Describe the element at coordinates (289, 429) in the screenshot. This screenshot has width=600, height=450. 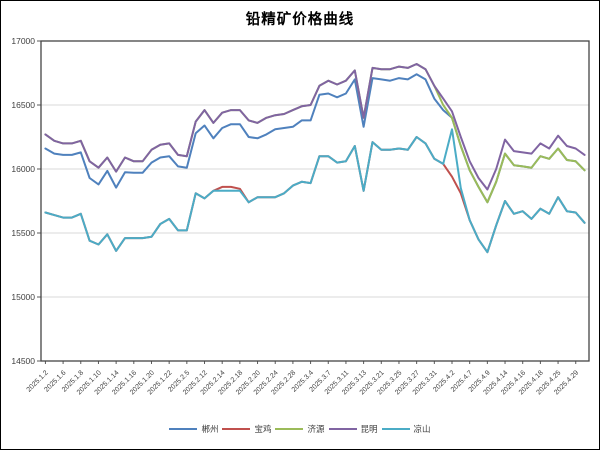
I see `legend-swatch-济源` at that location.